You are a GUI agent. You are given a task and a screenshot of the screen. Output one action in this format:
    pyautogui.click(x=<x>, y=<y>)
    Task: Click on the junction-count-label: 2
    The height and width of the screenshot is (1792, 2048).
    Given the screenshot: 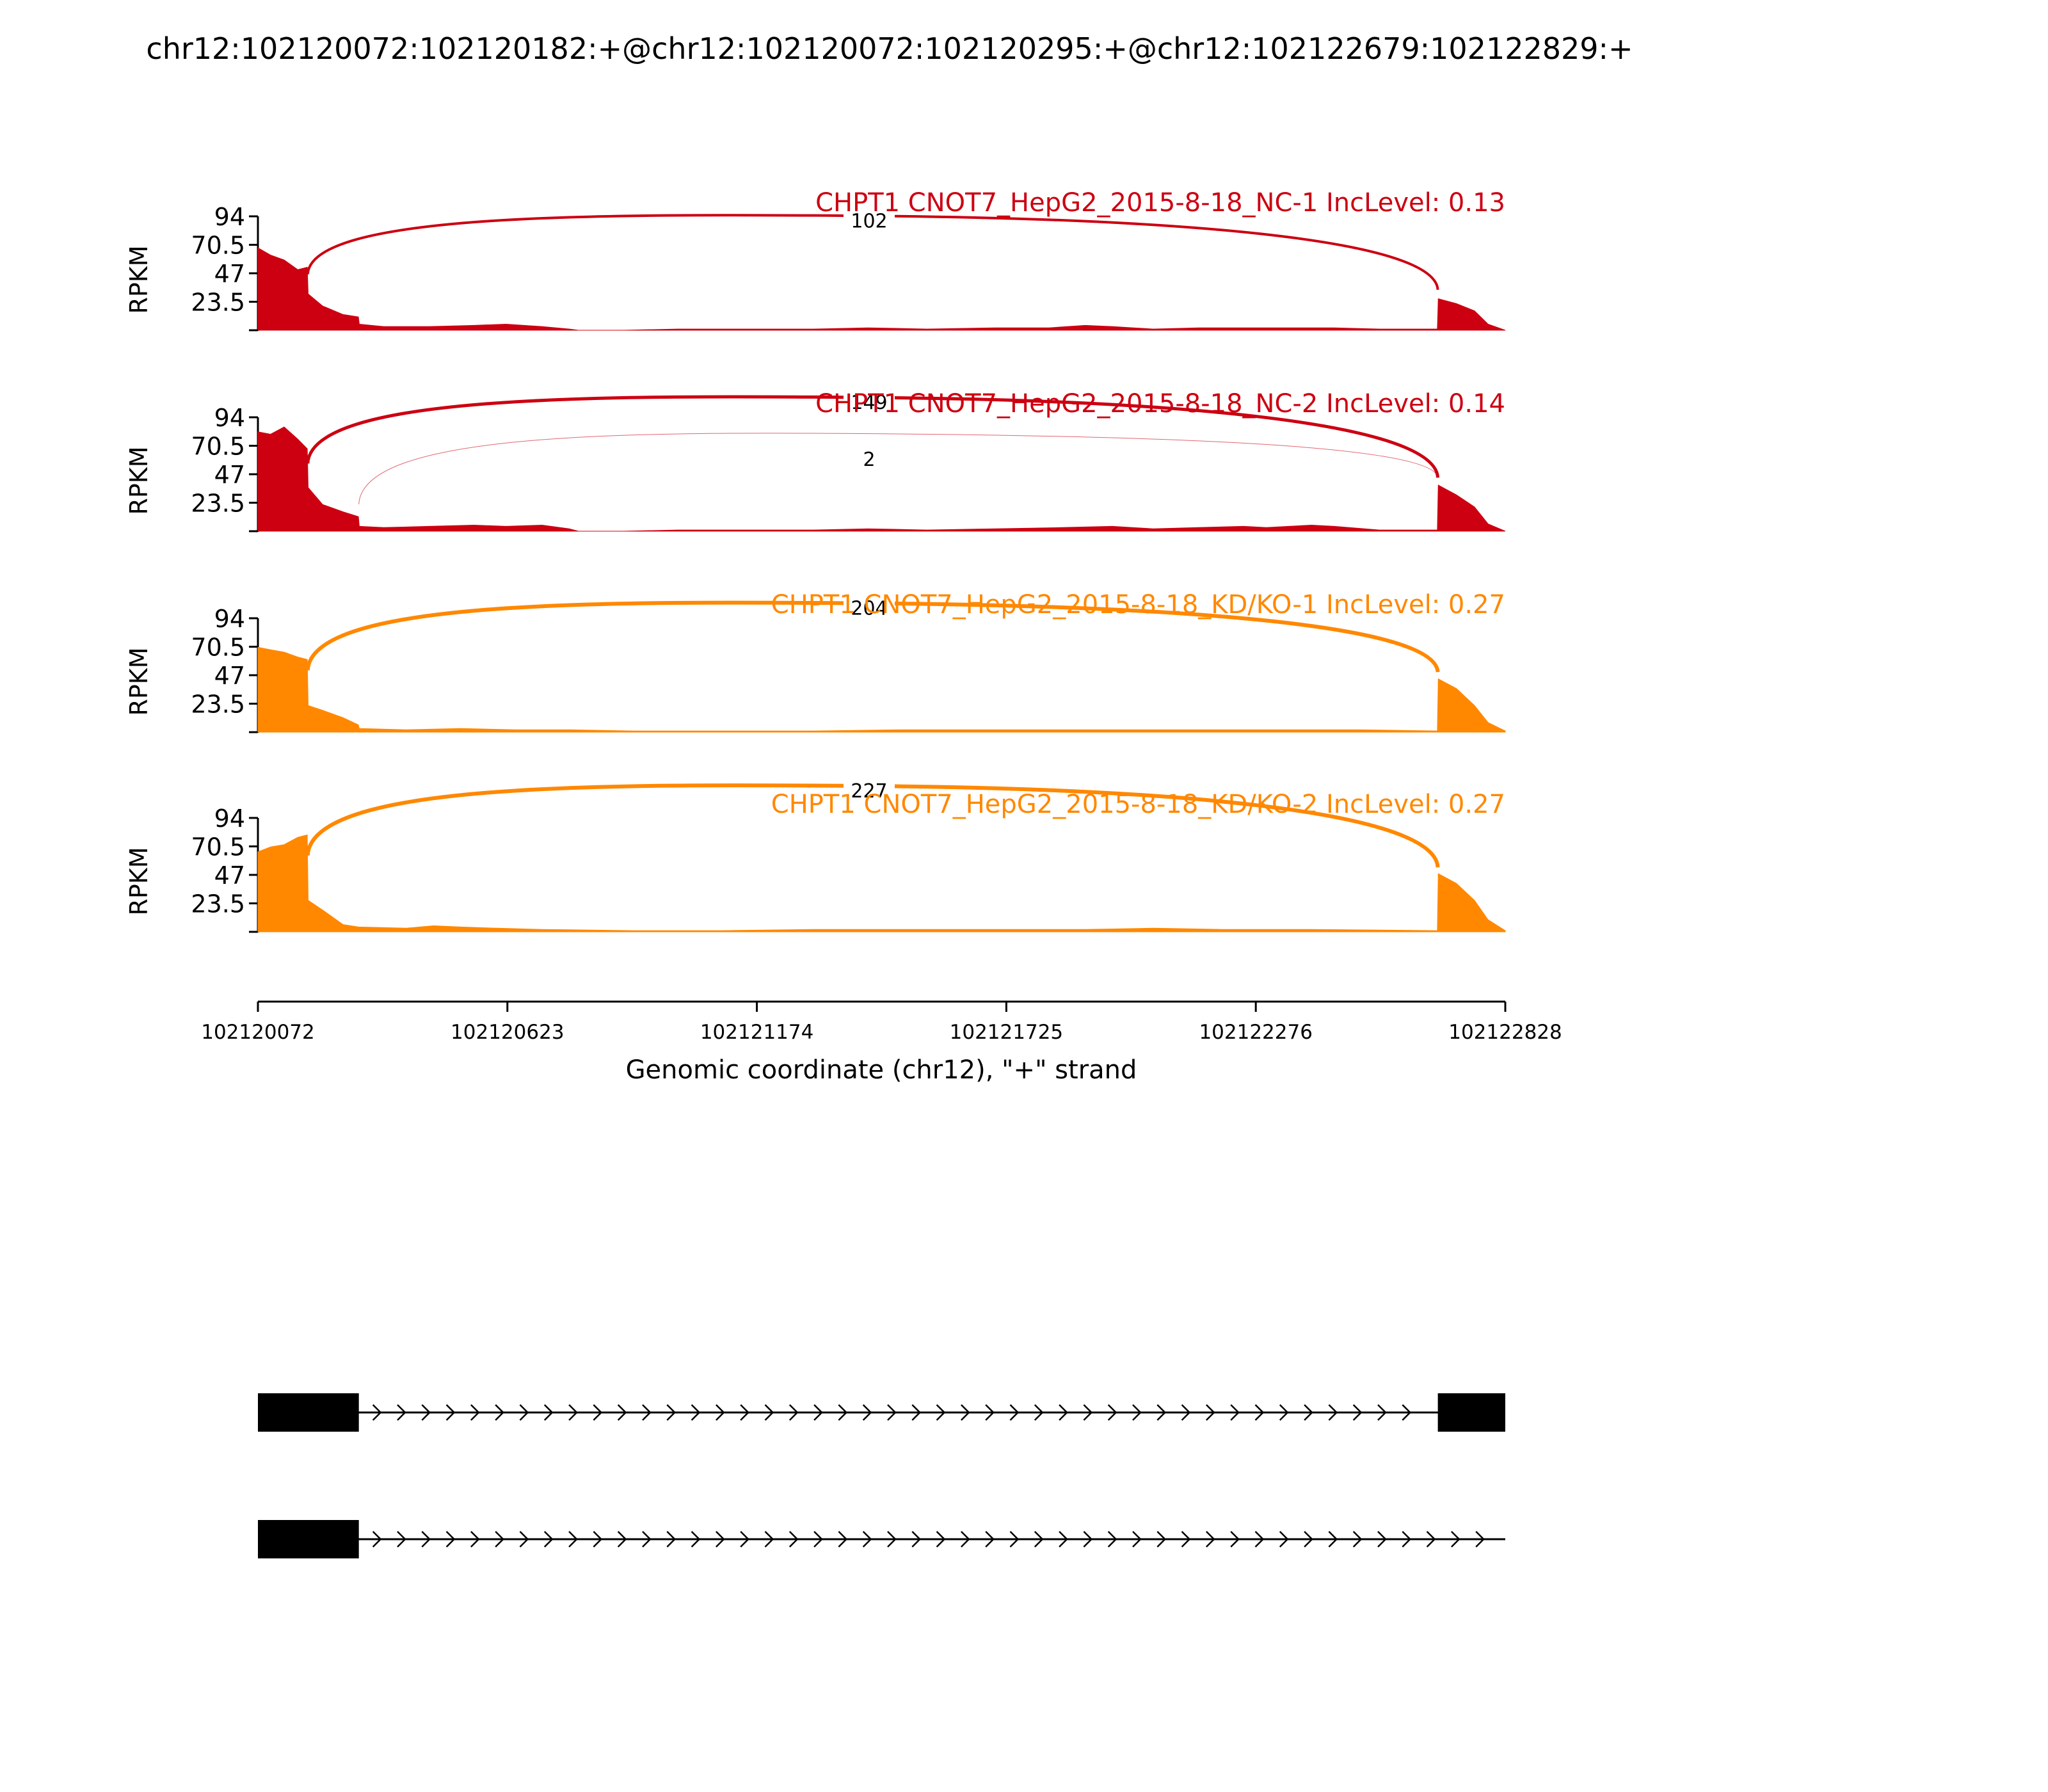 What is the action you would take?
    pyautogui.click(x=869, y=460)
    